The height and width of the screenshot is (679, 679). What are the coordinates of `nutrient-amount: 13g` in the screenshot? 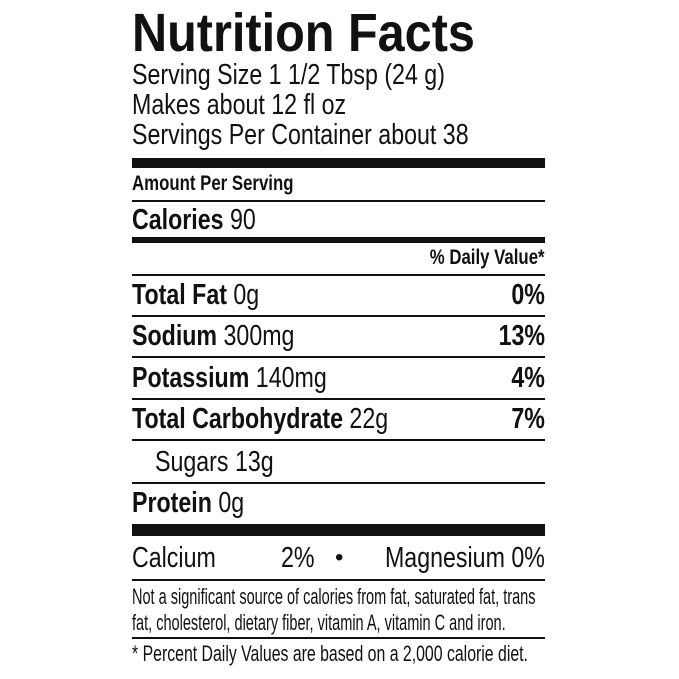 It's located at (254, 462).